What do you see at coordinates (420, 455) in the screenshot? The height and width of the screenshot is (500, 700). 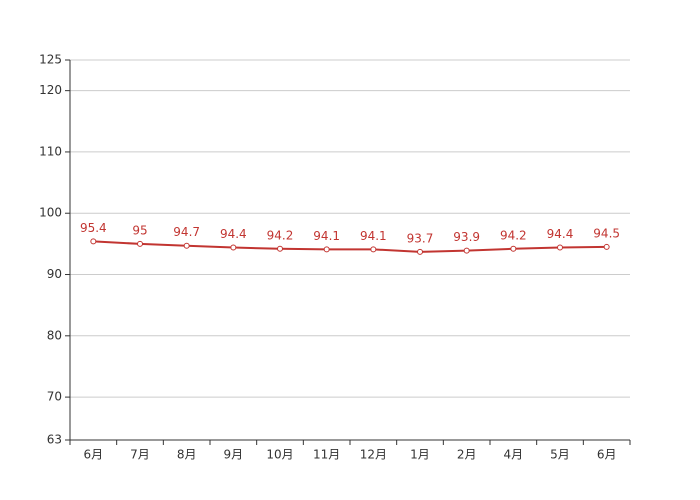 I see `x-tick-label: 1月` at bounding box center [420, 455].